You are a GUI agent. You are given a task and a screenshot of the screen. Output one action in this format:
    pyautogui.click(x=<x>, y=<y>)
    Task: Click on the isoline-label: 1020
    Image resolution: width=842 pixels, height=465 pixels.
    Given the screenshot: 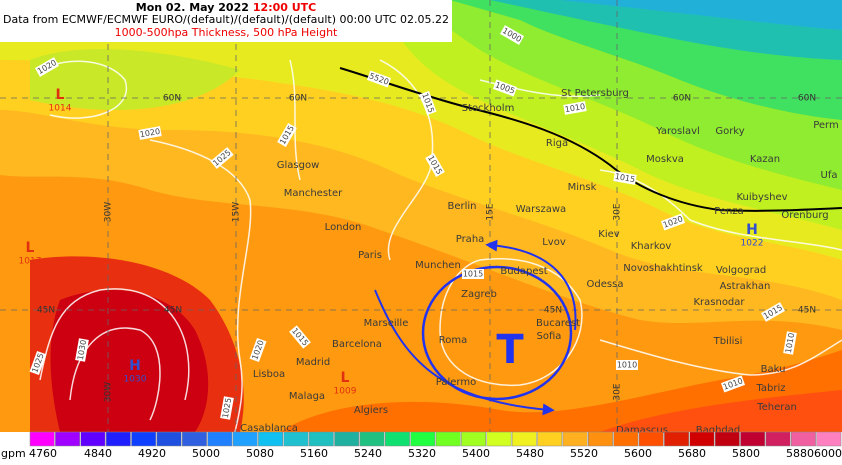 What is the action you would take?
    pyautogui.click(x=150, y=133)
    